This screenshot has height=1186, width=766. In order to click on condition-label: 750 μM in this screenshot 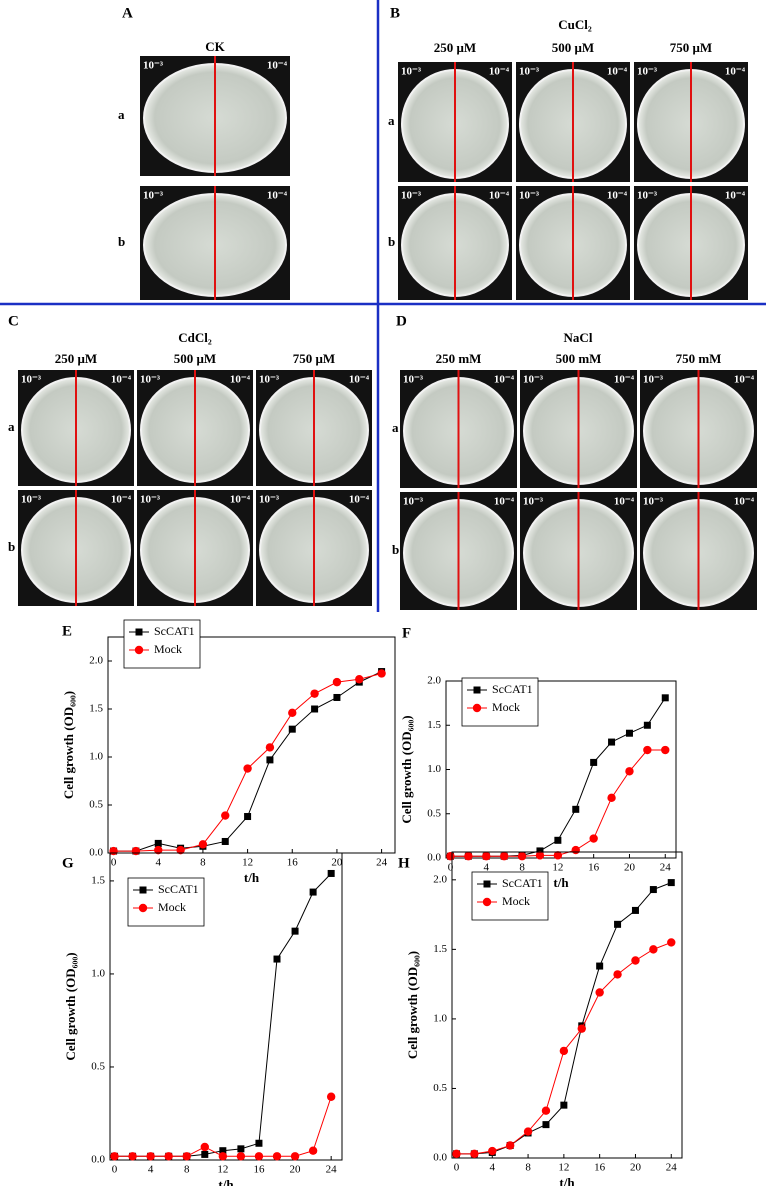, I will do `click(314, 358)`.